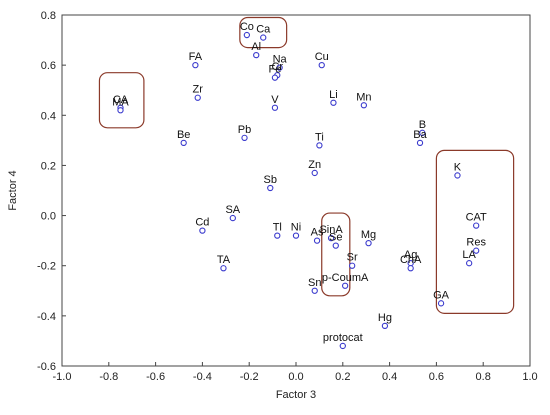 The height and width of the screenshot is (415, 550). Describe the element at coordinates (469, 255) in the screenshot. I see `point-label: LA` at that location.